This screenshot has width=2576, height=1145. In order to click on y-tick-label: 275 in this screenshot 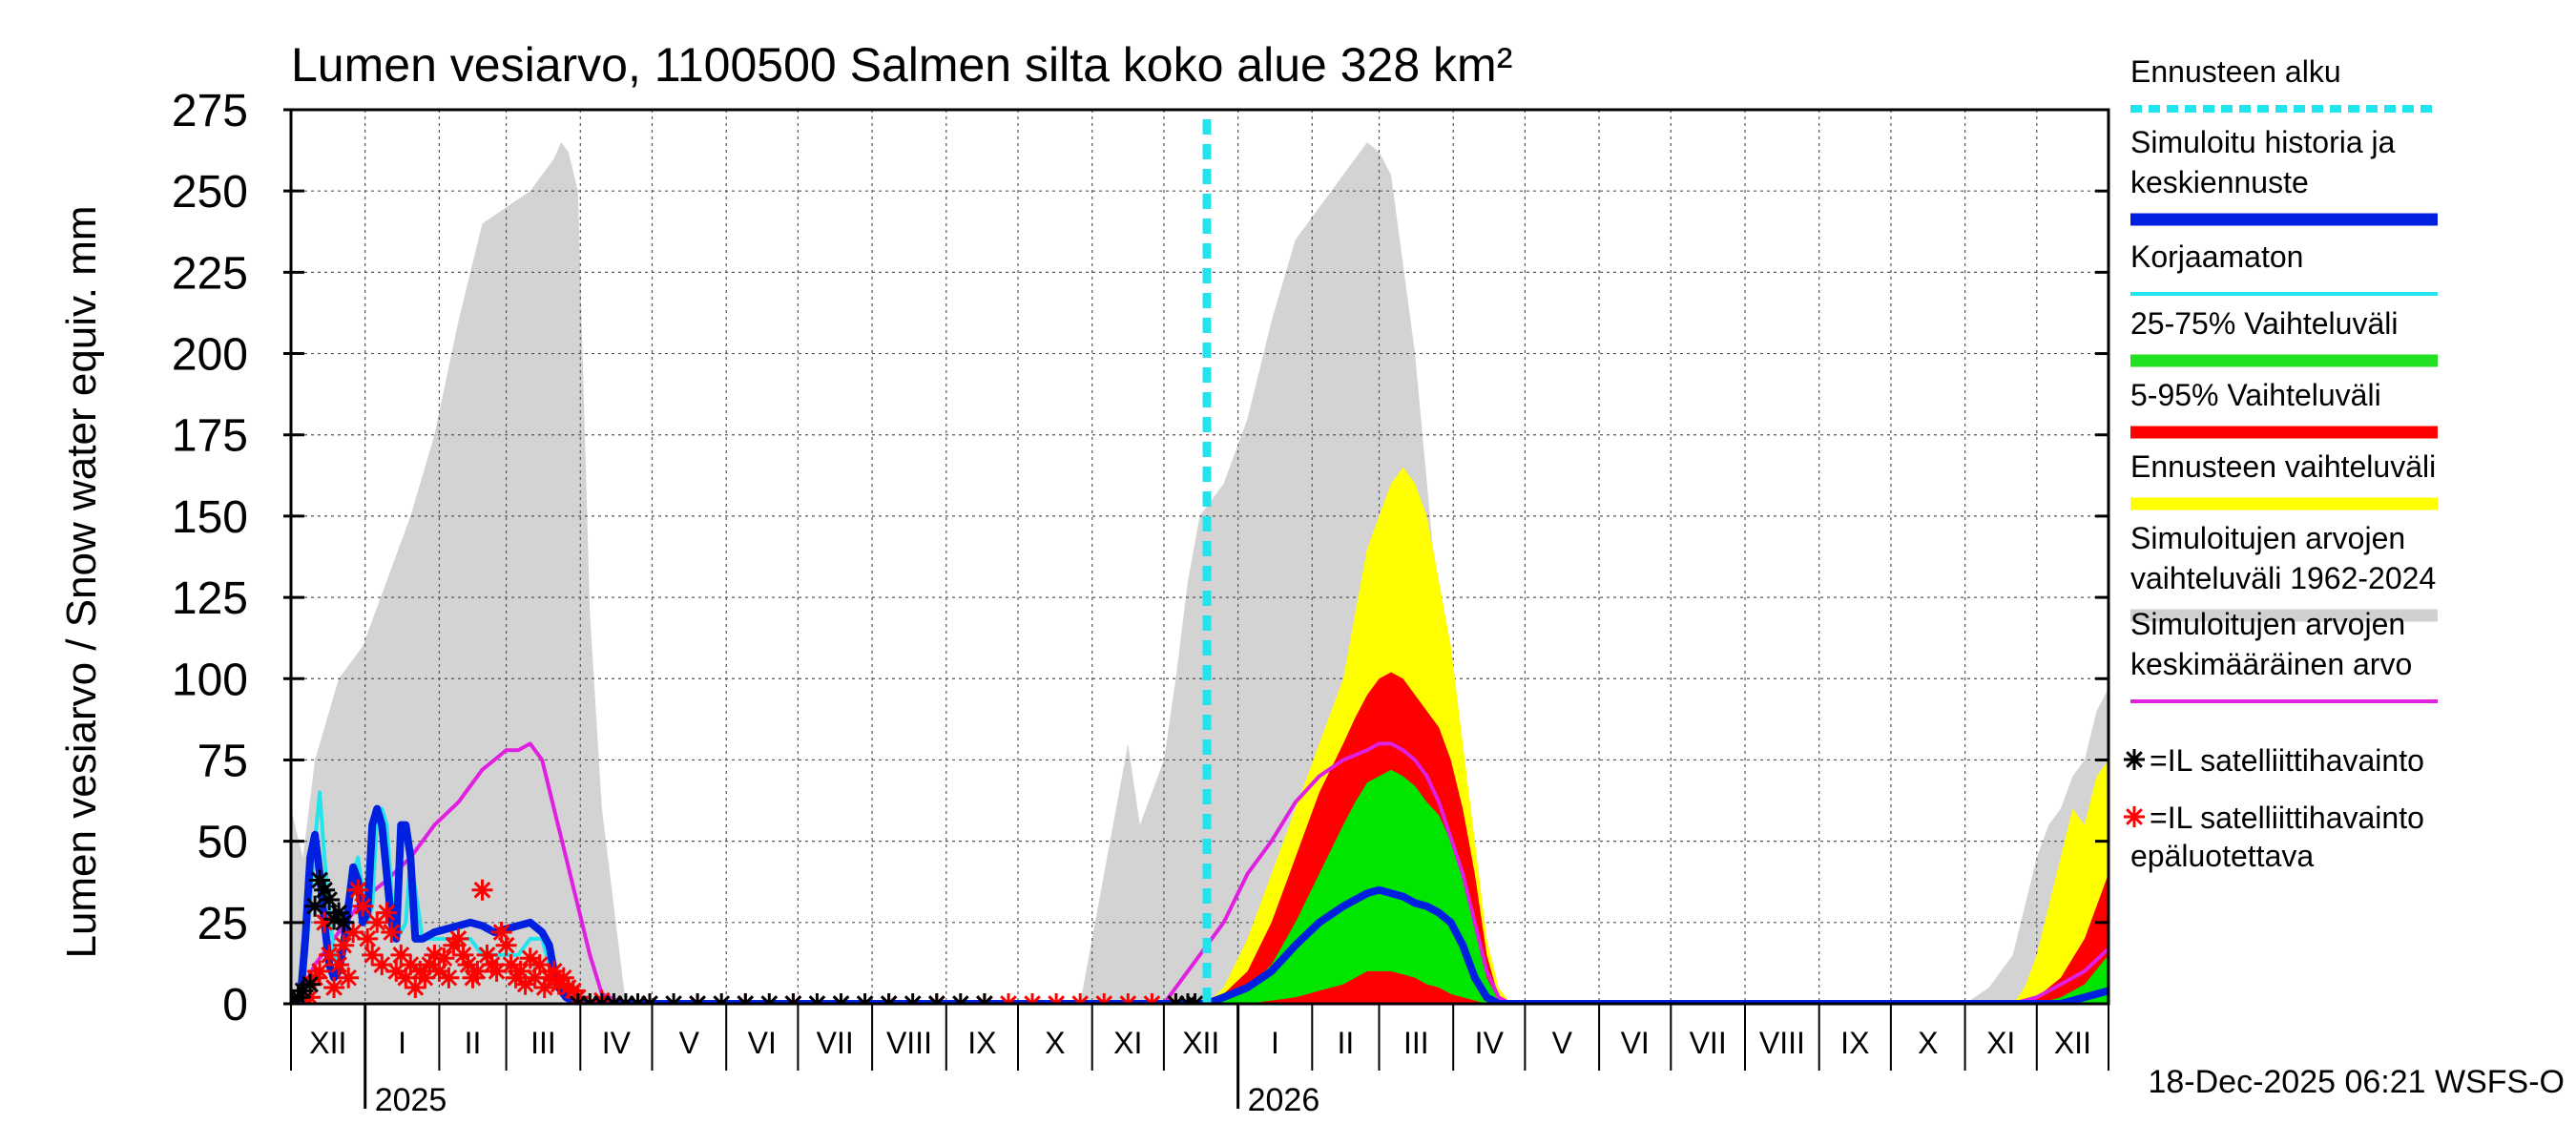, I will do `click(210, 111)`.